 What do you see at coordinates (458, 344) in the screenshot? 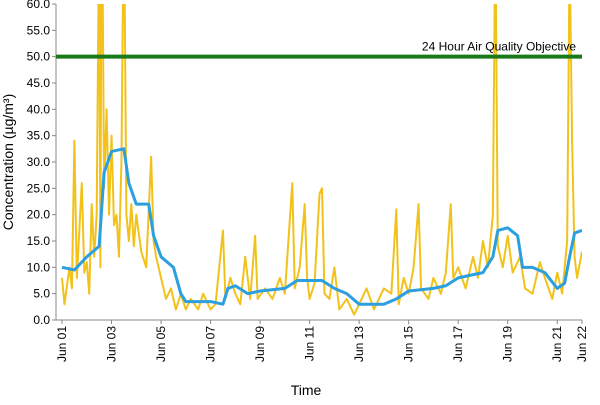
I see `x-tick-label: Jun 17` at bounding box center [458, 344].